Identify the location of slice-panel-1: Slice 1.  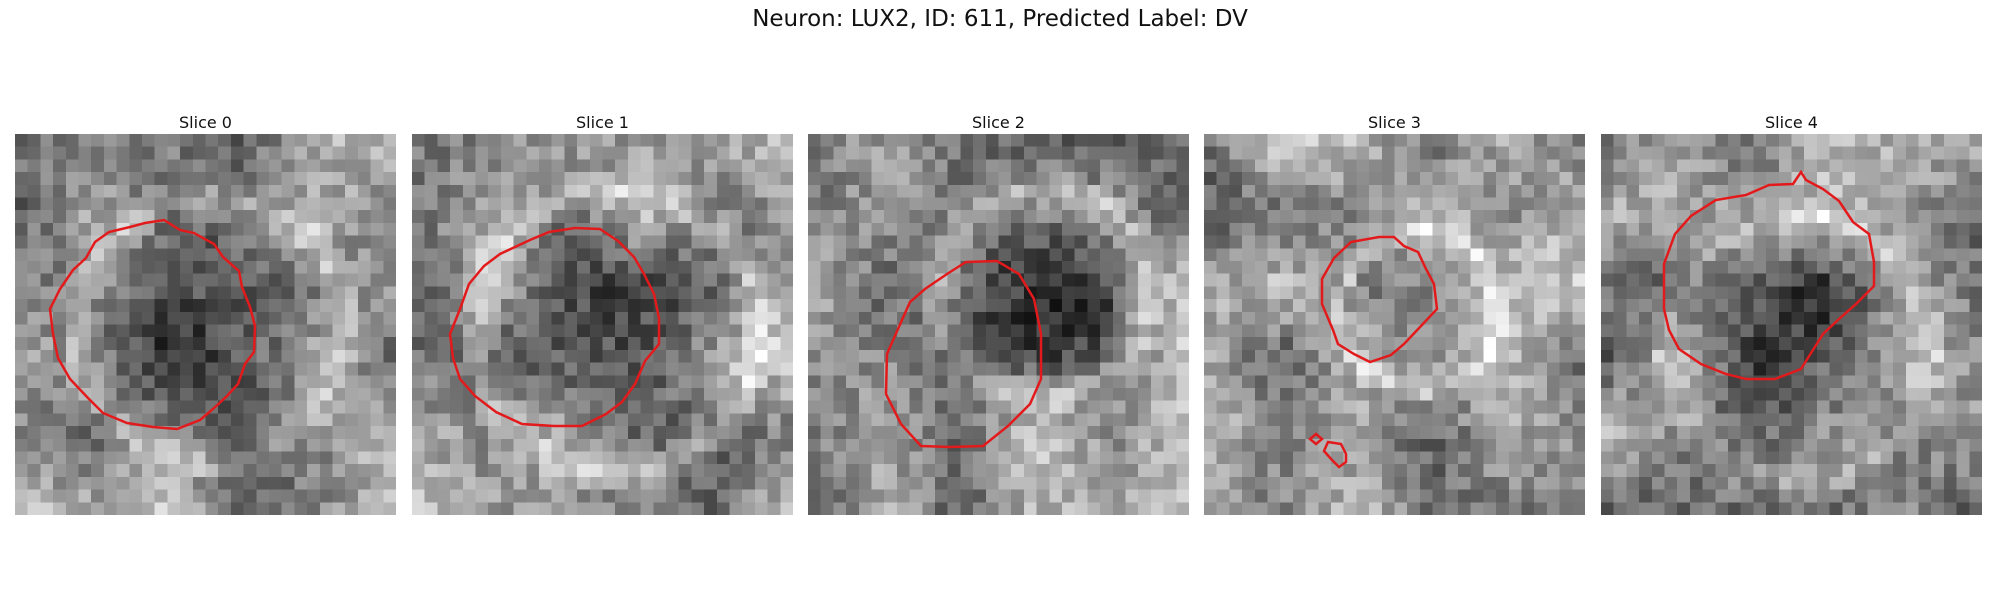
(602, 317).